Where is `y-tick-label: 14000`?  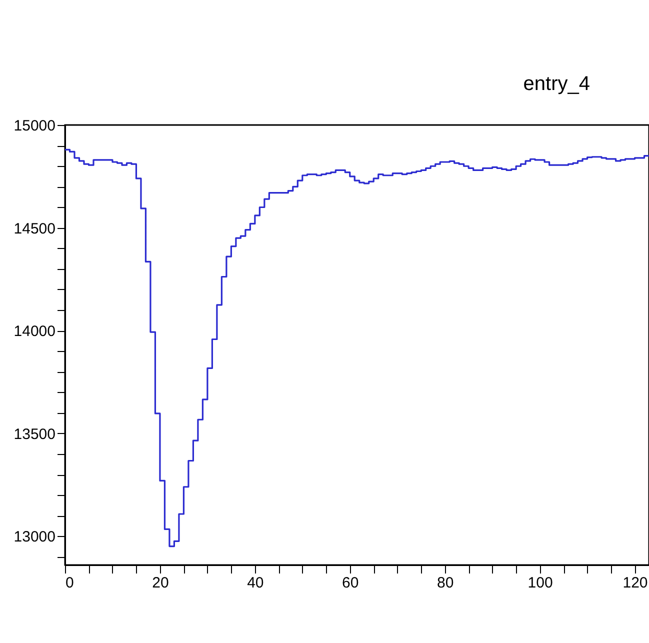 y-tick-label: 14000 is located at coordinates (35, 331).